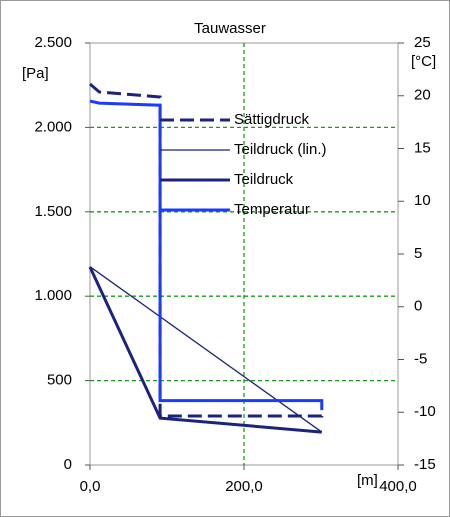  Describe the element at coordinates (418, 253) in the screenshot. I see `y2-tick-label: 5` at that location.